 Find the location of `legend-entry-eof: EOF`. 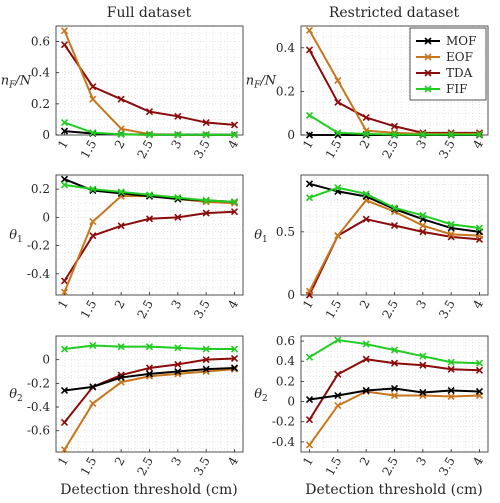

legend-entry-eof: EOF is located at coordinates (444, 57).